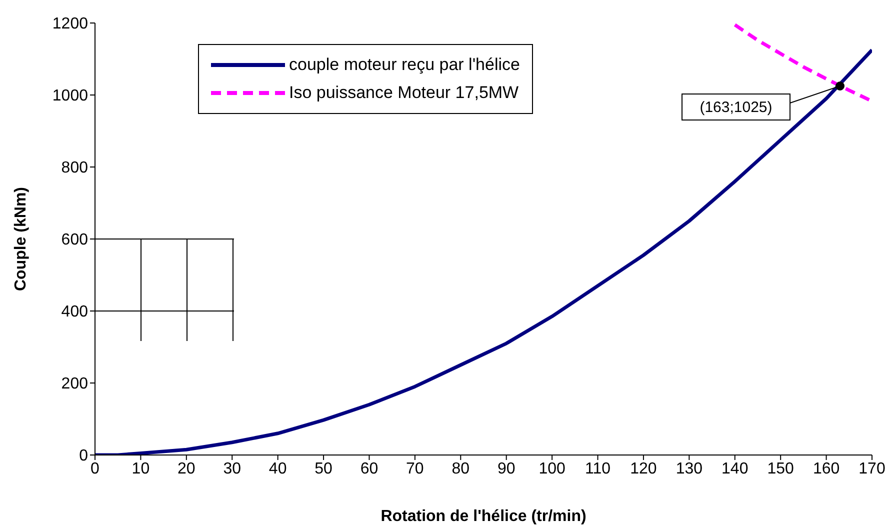  What do you see at coordinates (506, 469) in the screenshot?
I see `x-tick-label: 90` at bounding box center [506, 469].